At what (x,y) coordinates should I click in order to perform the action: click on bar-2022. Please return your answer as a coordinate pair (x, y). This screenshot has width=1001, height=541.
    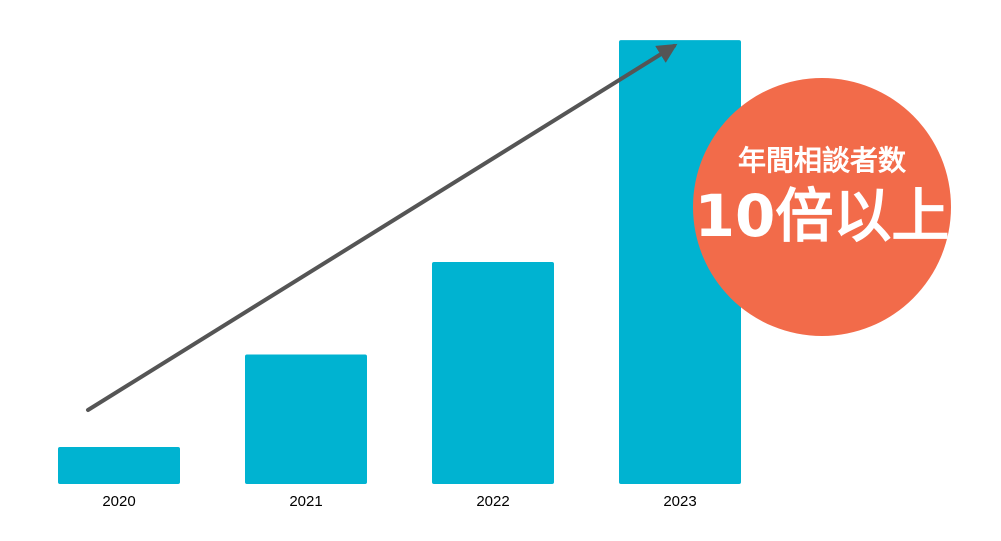
    Looking at the image, I should click on (493, 373).